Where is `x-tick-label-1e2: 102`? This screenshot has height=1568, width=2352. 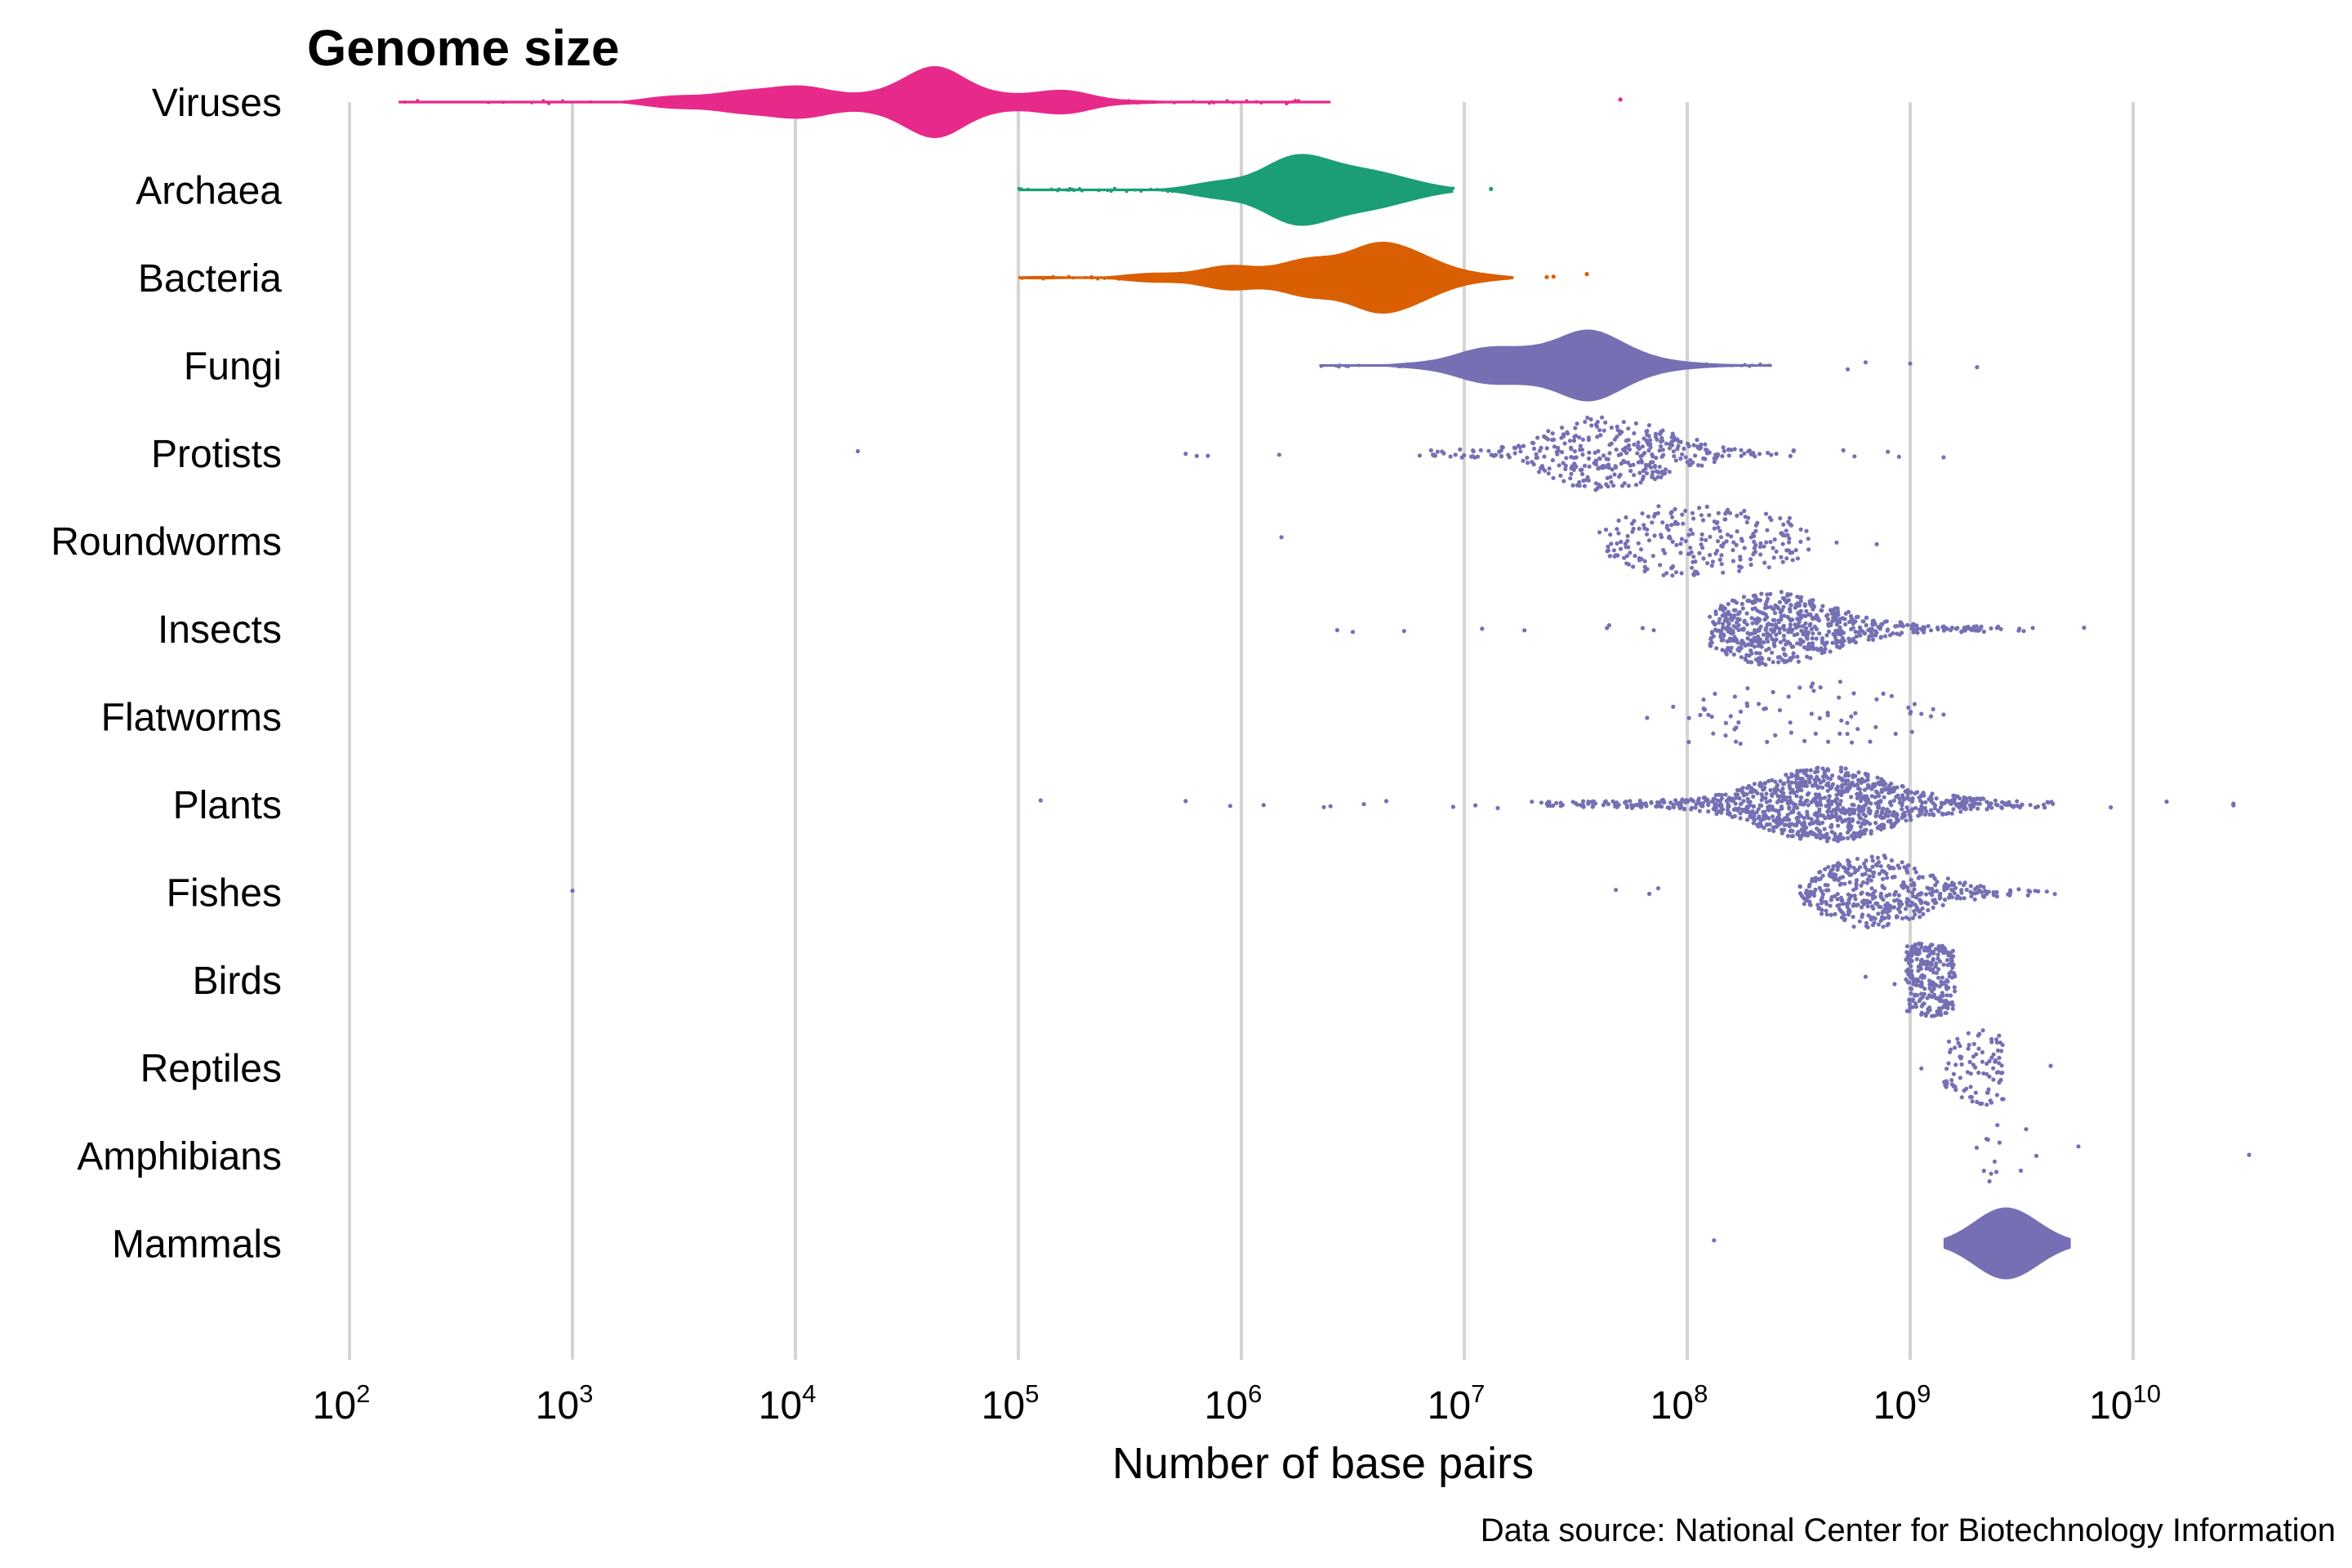
x-tick-label-1e2: 102 is located at coordinates (342, 1403).